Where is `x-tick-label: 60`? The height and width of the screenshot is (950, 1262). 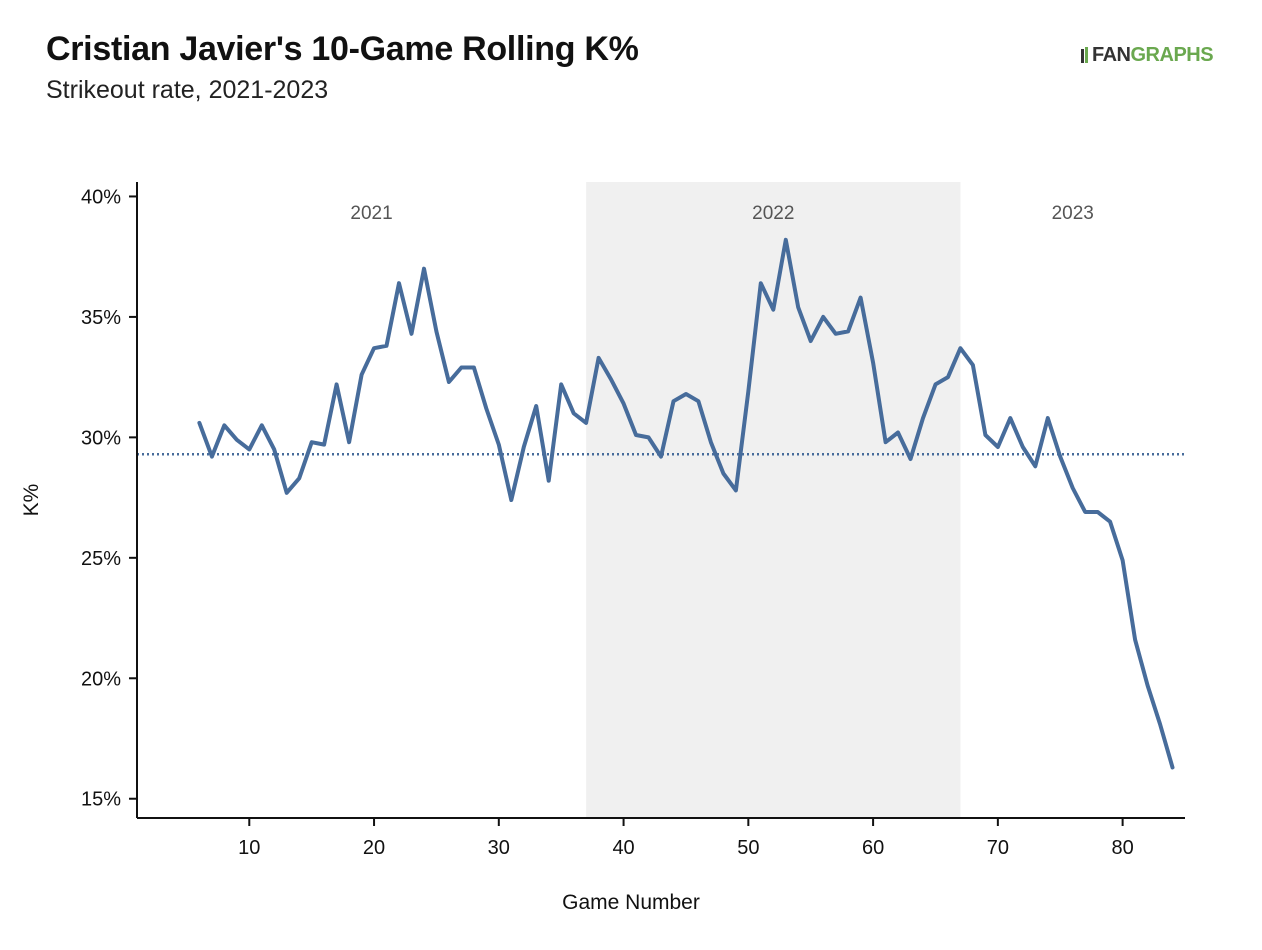
x-tick-label: 60 is located at coordinates (873, 848).